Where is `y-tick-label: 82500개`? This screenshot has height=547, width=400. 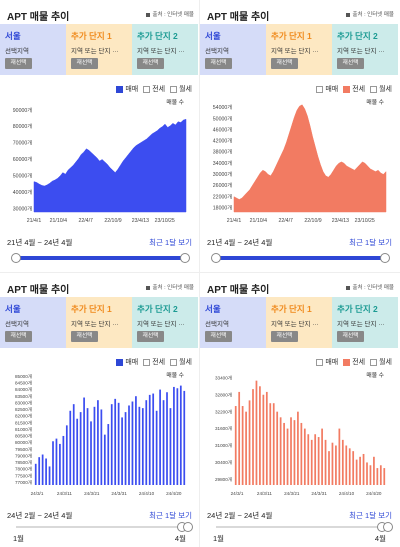 y-tick-label: 82500개 is located at coordinates (23, 409).